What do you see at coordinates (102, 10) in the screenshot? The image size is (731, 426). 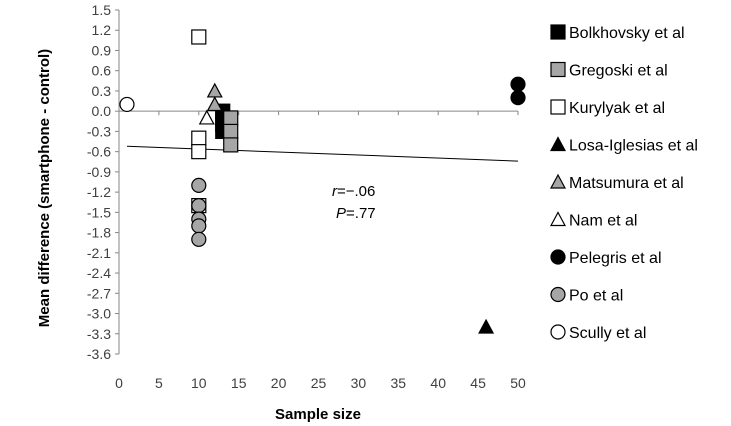 I see `y-tick-label: 1.5` at bounding box center [102, 10].